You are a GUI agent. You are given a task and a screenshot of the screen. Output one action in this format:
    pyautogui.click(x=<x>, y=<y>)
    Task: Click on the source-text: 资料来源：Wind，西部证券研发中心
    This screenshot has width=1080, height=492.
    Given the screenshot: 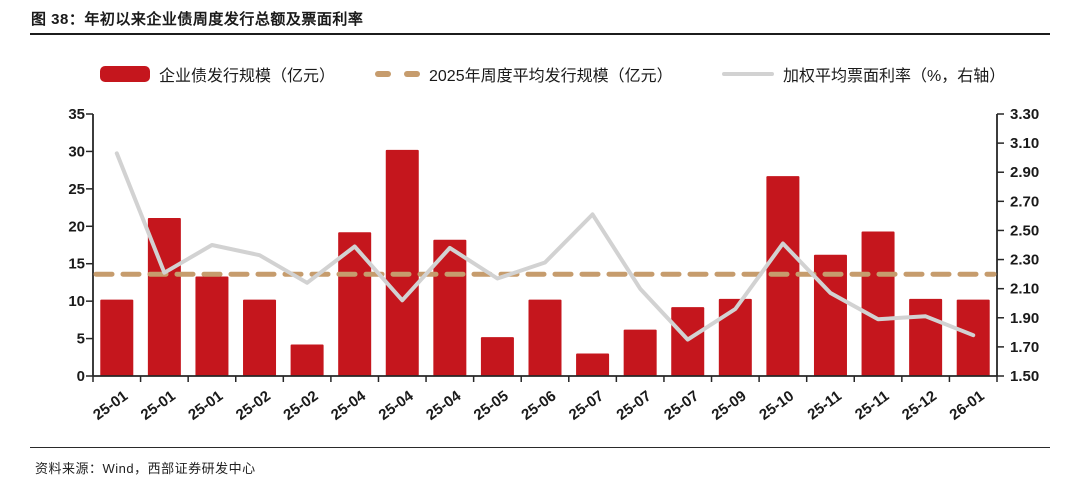 What is the action you would take?
    pyautogui.click(x=145, y=468)
    